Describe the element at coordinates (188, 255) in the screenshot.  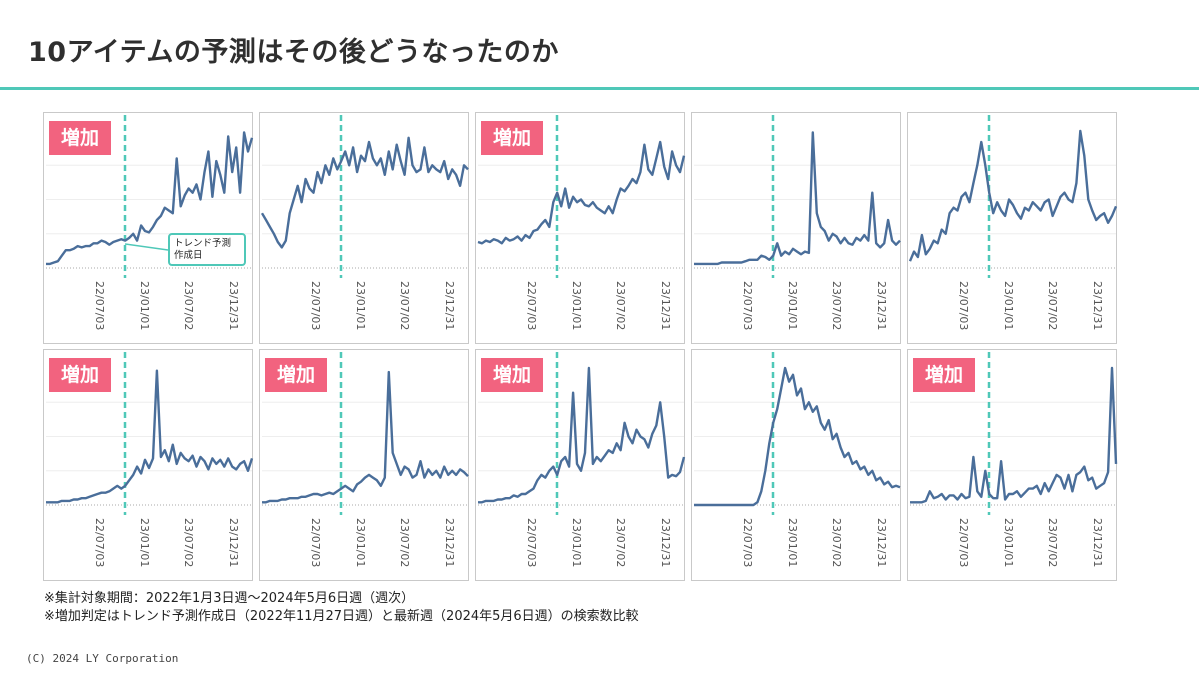
I see `callout-line-2: 作成日` at that location.